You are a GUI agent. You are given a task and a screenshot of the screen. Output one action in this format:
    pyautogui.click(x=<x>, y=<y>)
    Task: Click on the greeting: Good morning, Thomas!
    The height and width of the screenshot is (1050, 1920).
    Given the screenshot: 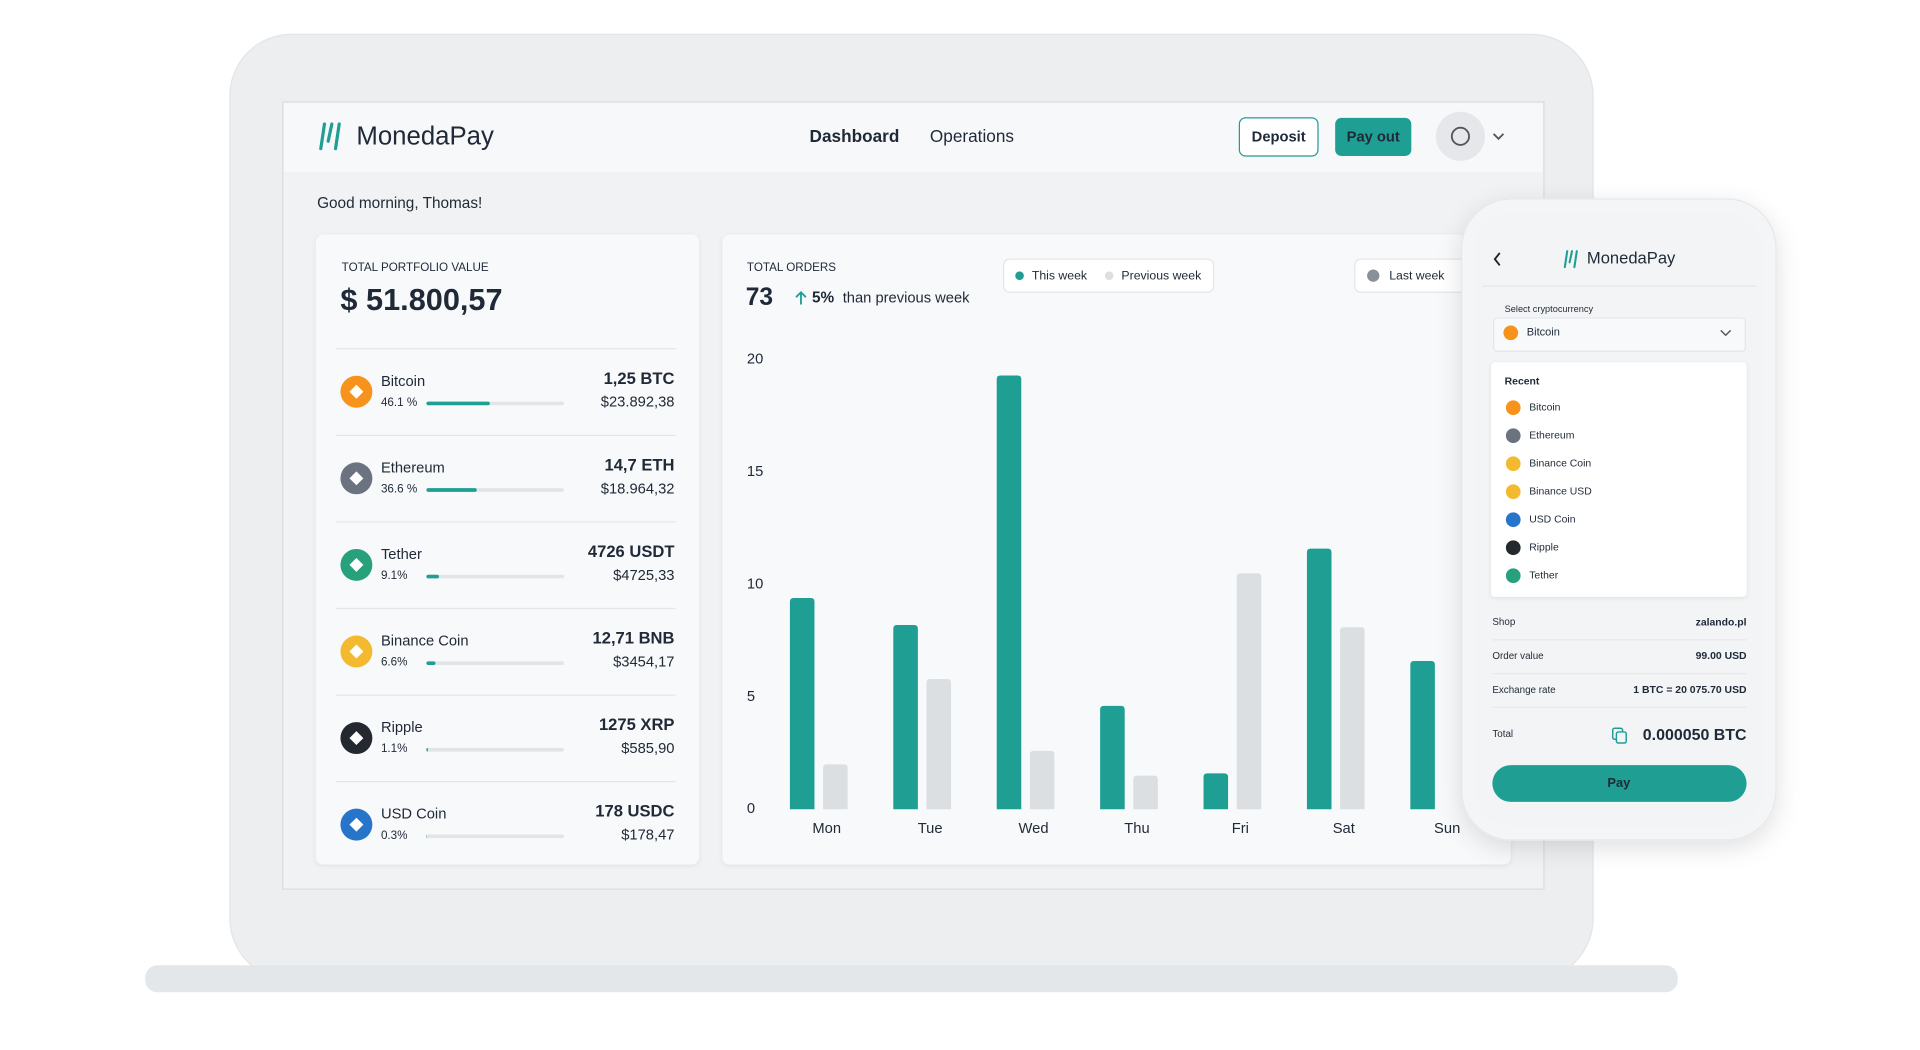 What is the action you would take?
    pyautogui.click(x=399, y=203)
    